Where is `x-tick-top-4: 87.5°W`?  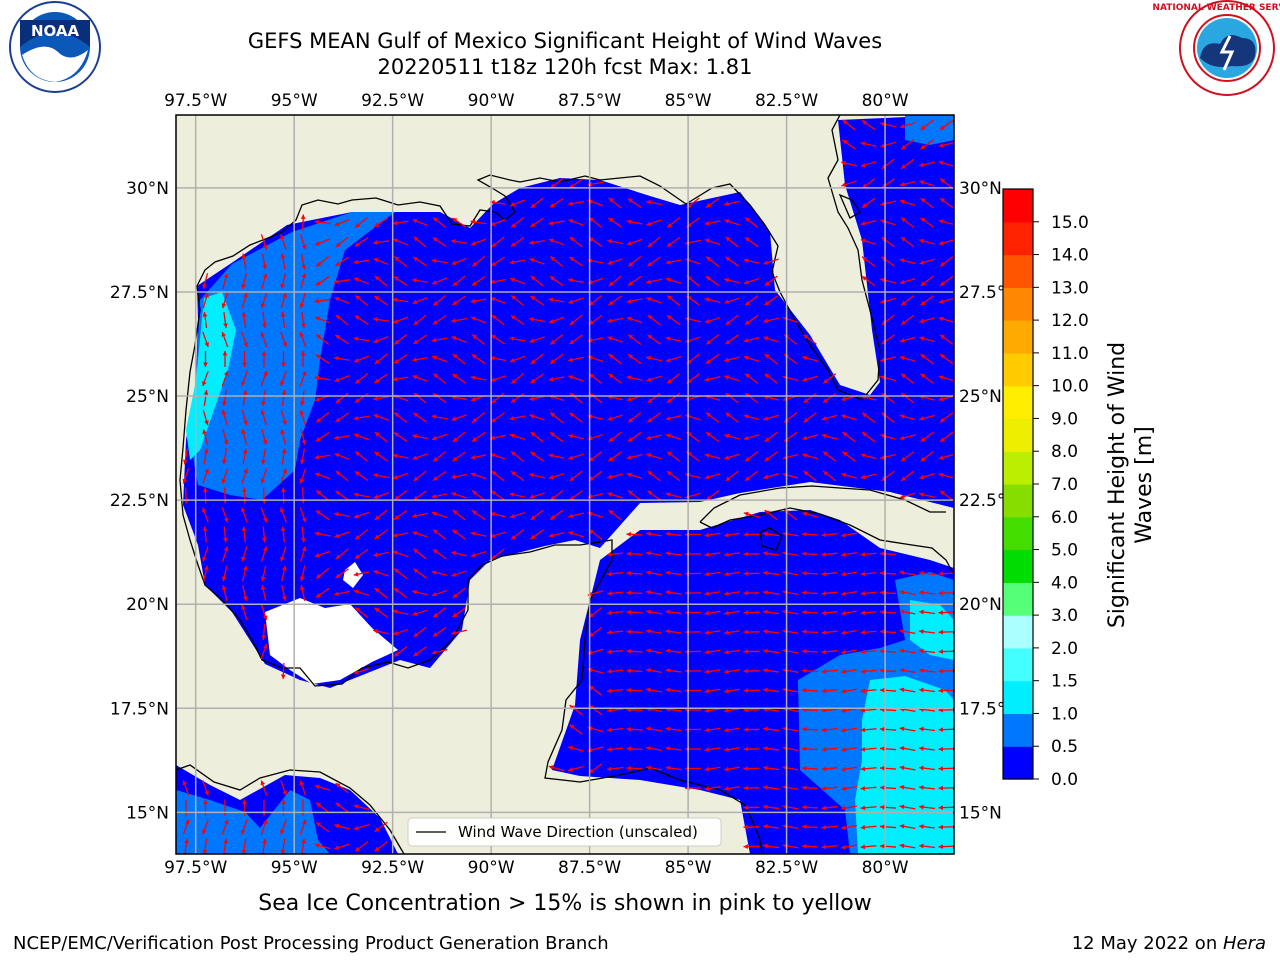
x-tick-top-4: 87.5°W is located at coordinates (589, 101).